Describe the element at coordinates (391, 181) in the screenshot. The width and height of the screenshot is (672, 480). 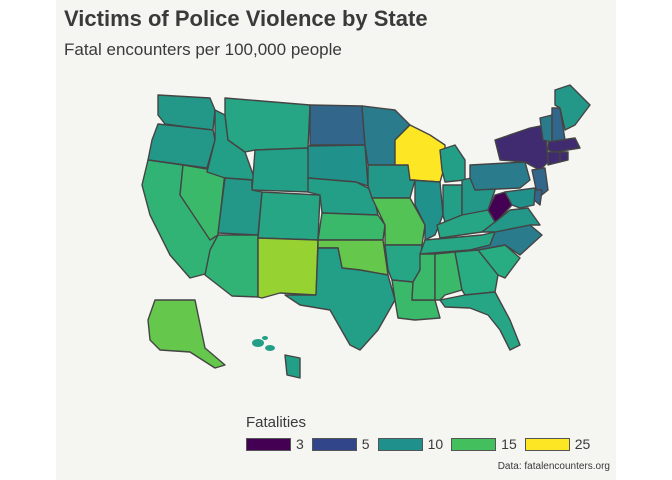
I see `state-ia` at that location.